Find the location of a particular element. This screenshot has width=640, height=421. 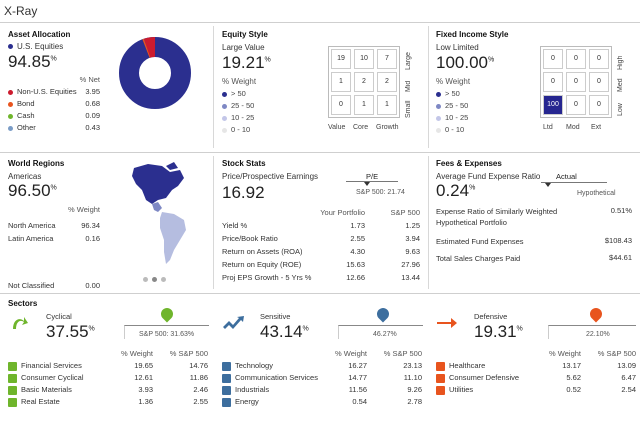

equity-col-value: Value is located at coordinates (337, 127).